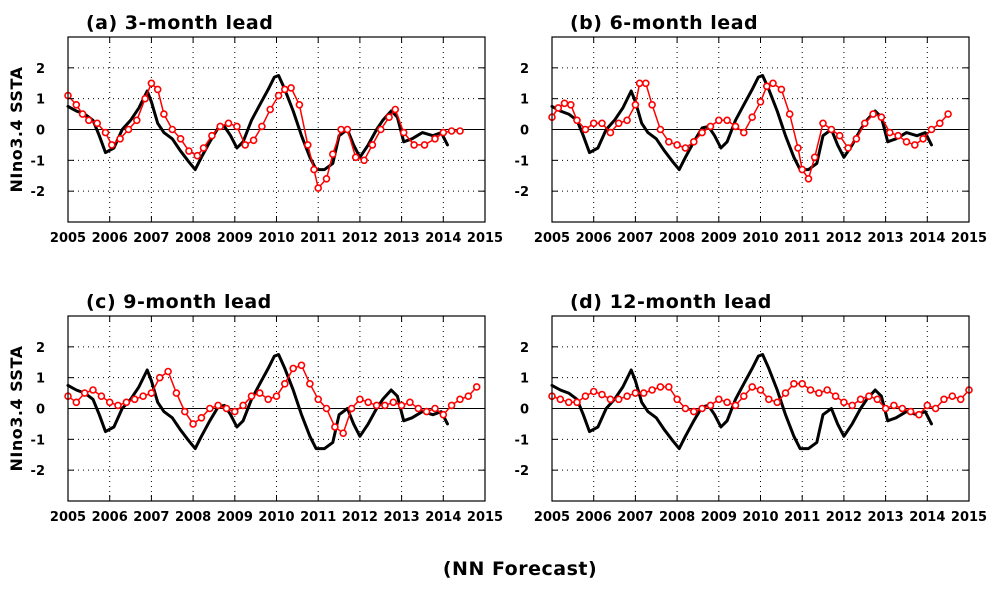 Image resolution: width=998 pixels, height=594 pixels. What do you see at coordinates (886, 238) in the screenshot?
I see `x-tick-label: 2013` at bounding box center [886, 238].